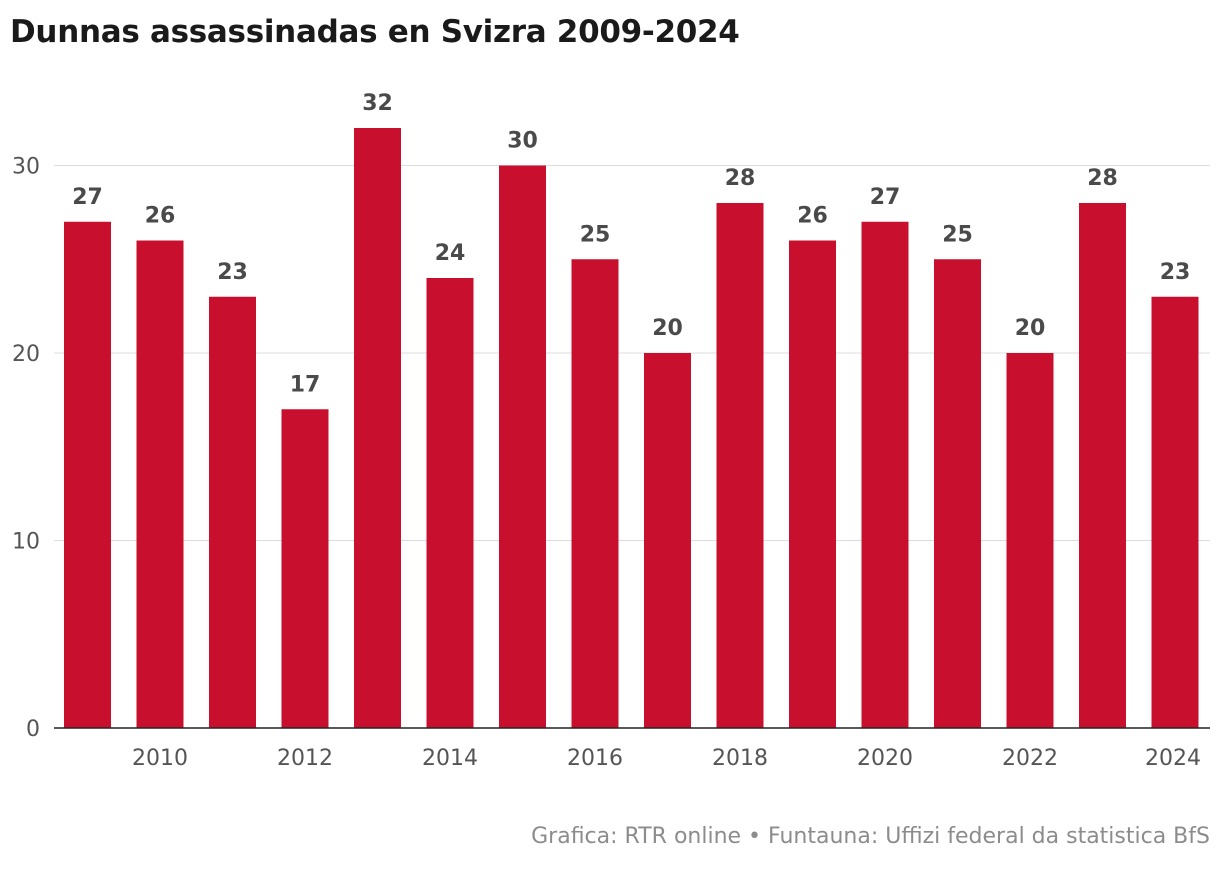  What do you see at coordinates (740, 178) in the screenshot?
I see `data-label-2018: 28` at bounding box center [740, 178].